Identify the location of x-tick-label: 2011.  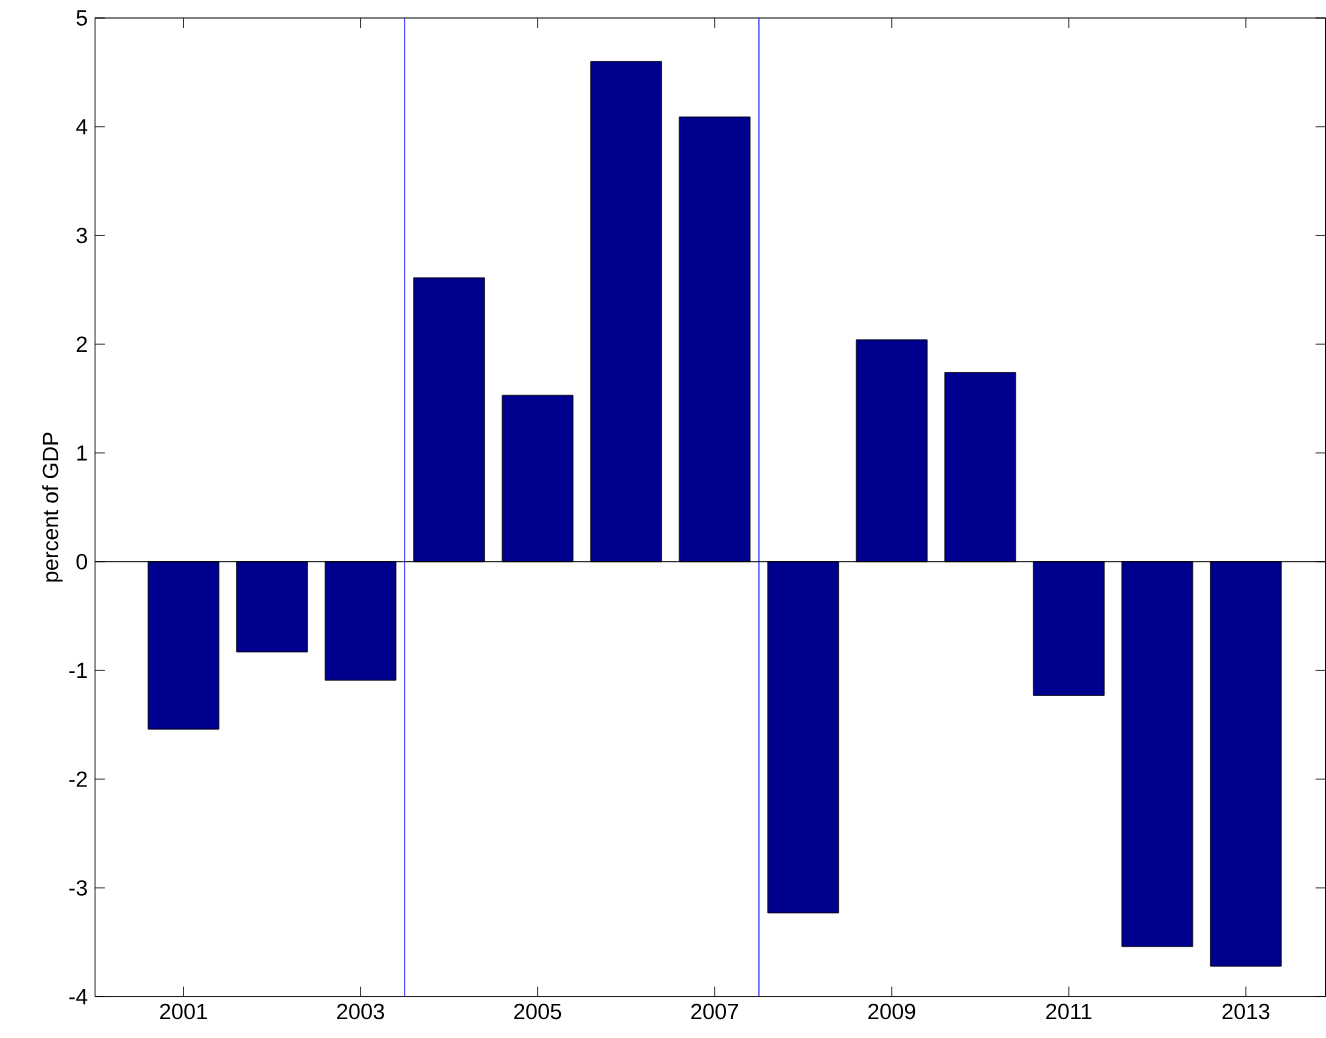
(1069, 1011).